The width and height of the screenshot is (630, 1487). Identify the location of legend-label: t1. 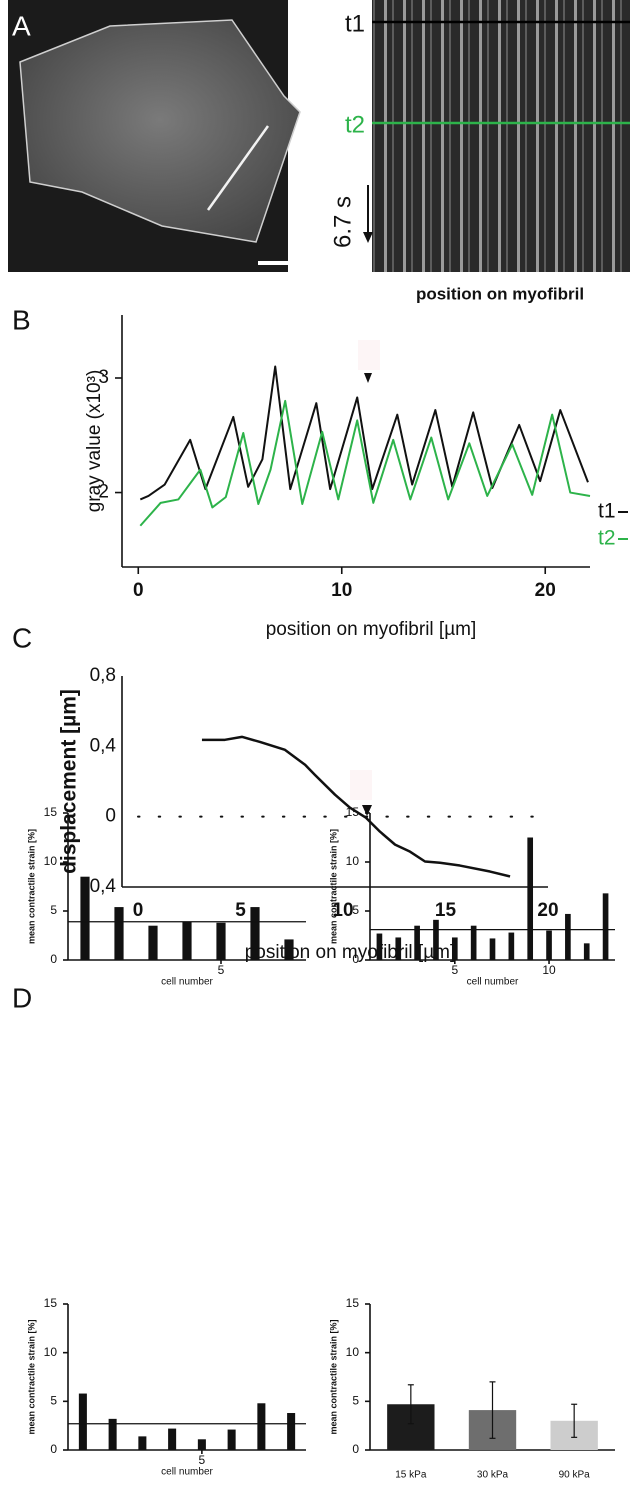
(607, 511).